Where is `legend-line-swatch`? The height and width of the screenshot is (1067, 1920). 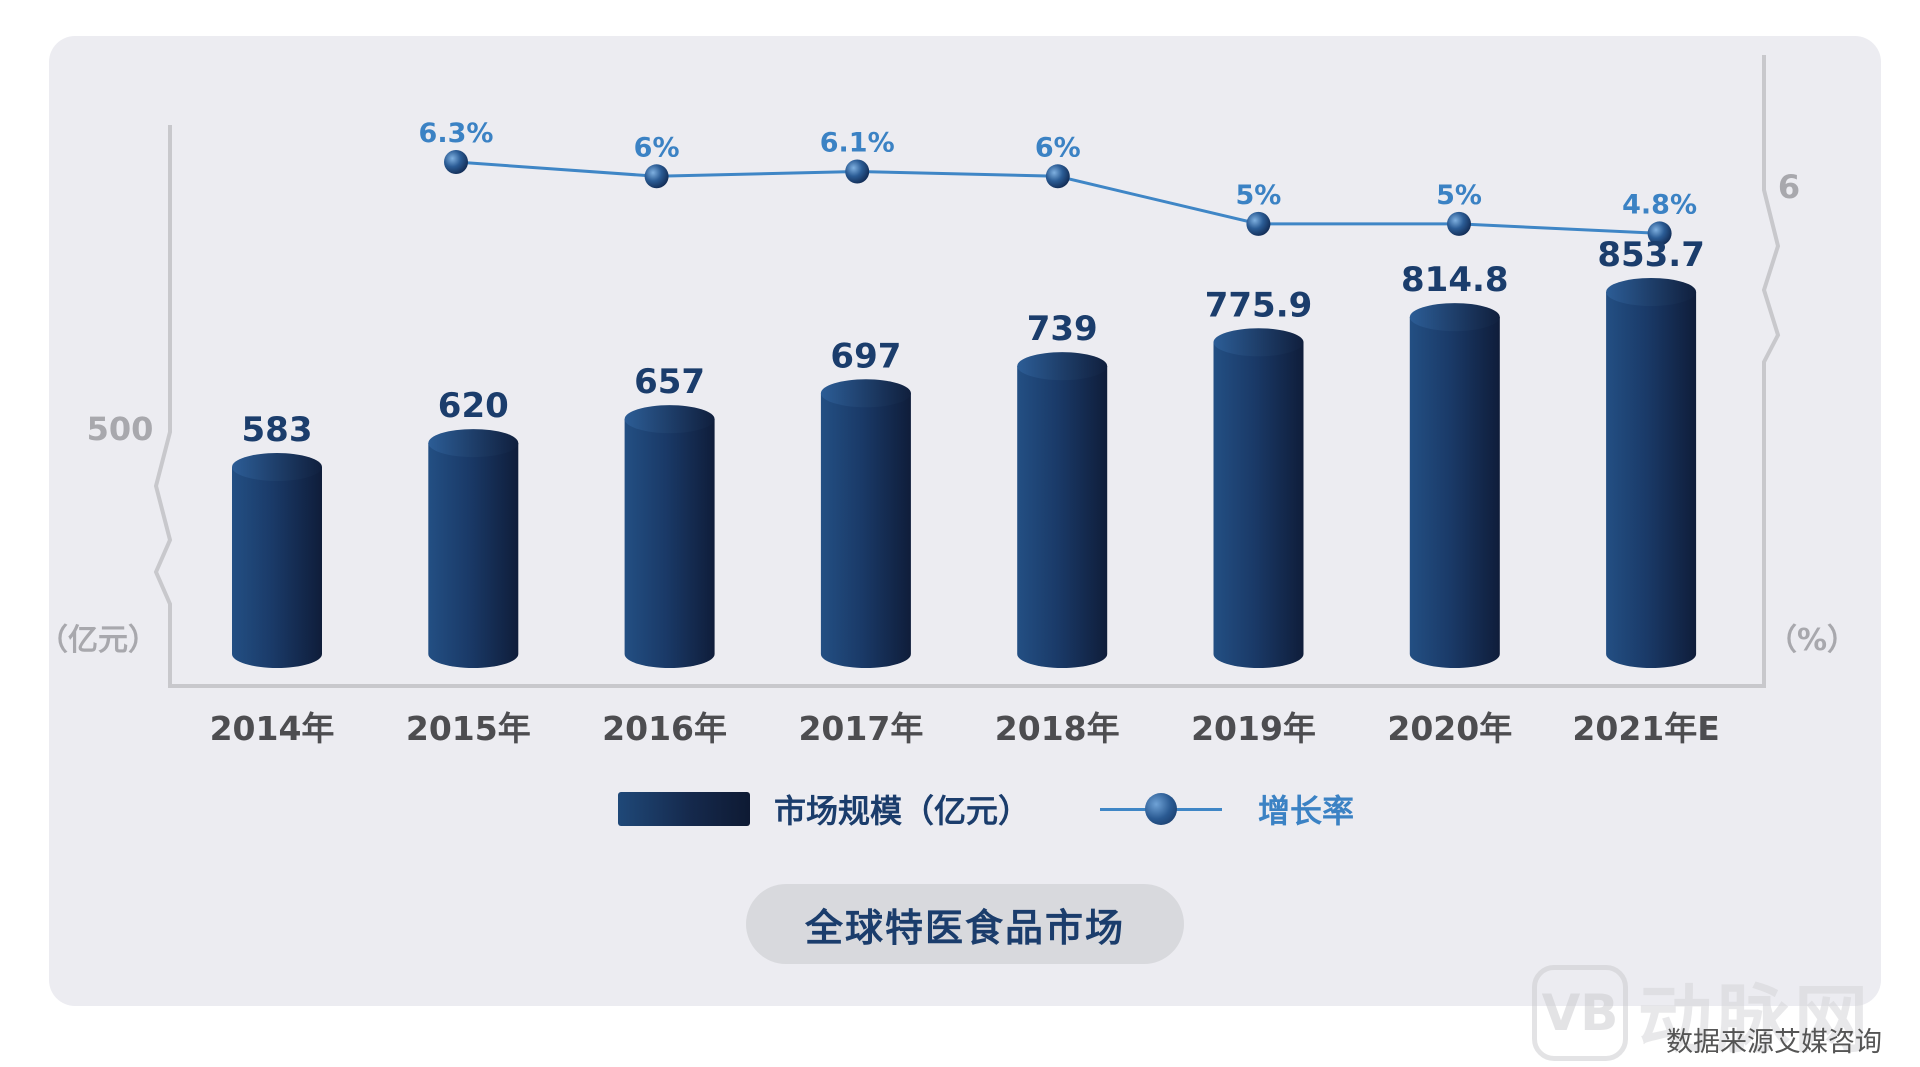
legend-line-swatch is located at coordinates (1161, 809).